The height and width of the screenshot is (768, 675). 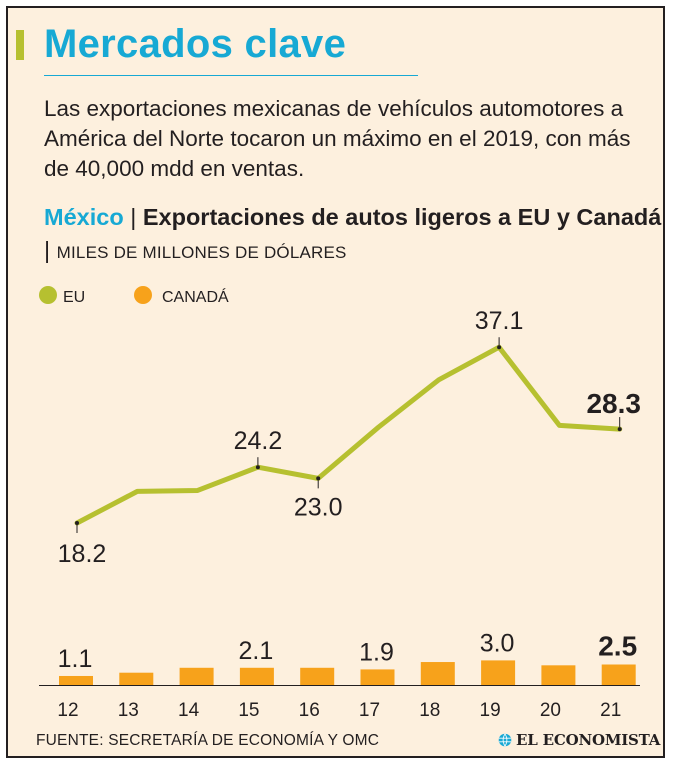 What do you see at coordinates (497, 643) in the screenshot?
I see `canada-data-label: 3.0` at bounding box center [497, 643].